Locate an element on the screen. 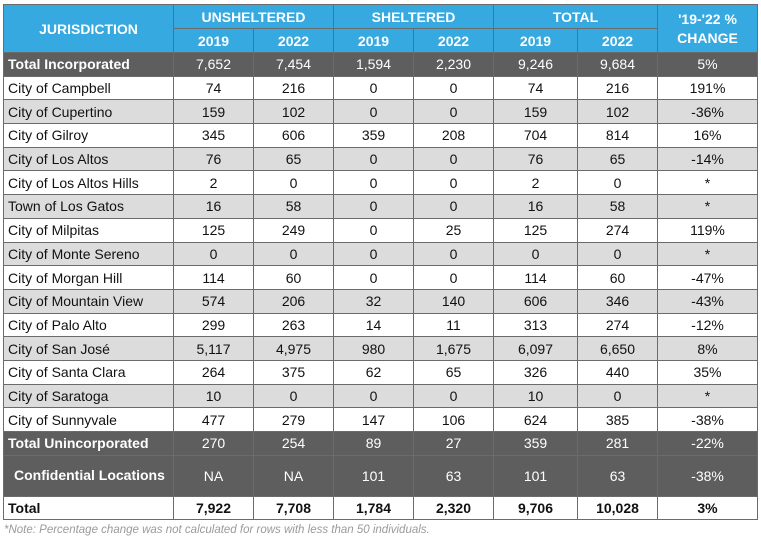 The width and height of the screenshot is (761, 545). total-2022-cell: 216 is located at coordinates (617, 88).